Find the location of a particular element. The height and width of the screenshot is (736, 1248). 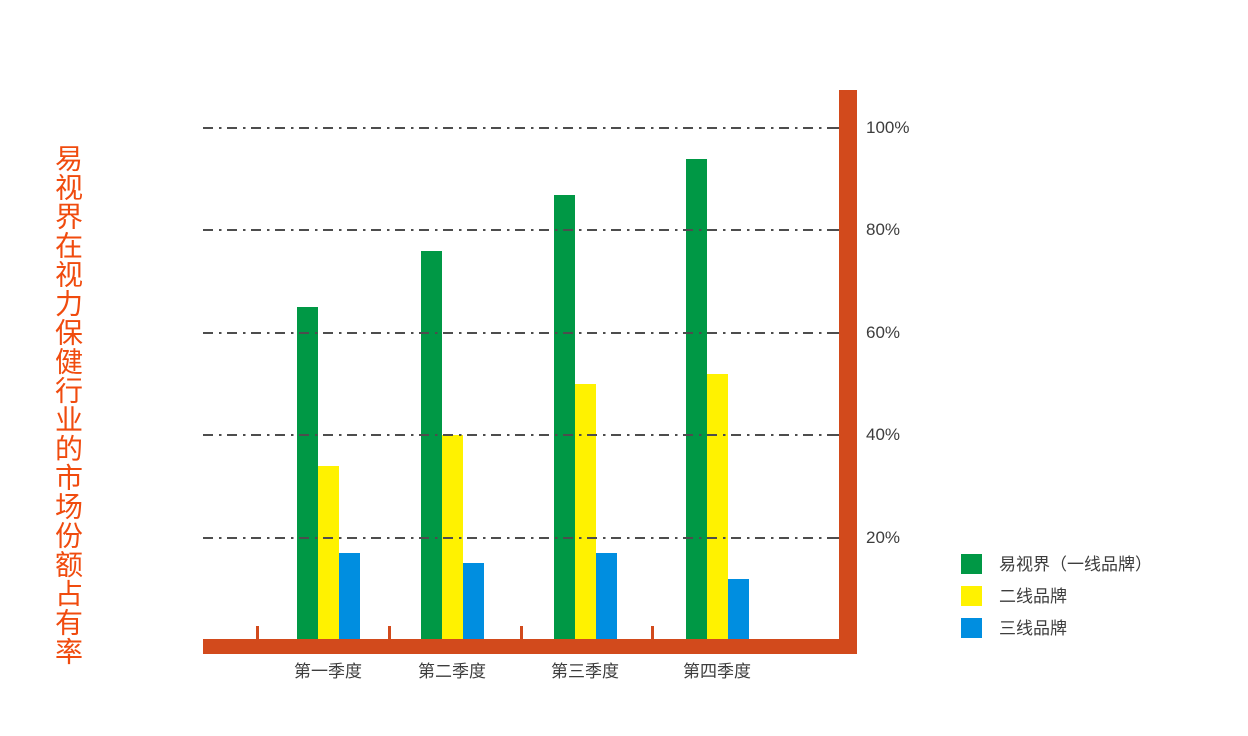

bar-series2-q4 is located at coordinates (717, 507).